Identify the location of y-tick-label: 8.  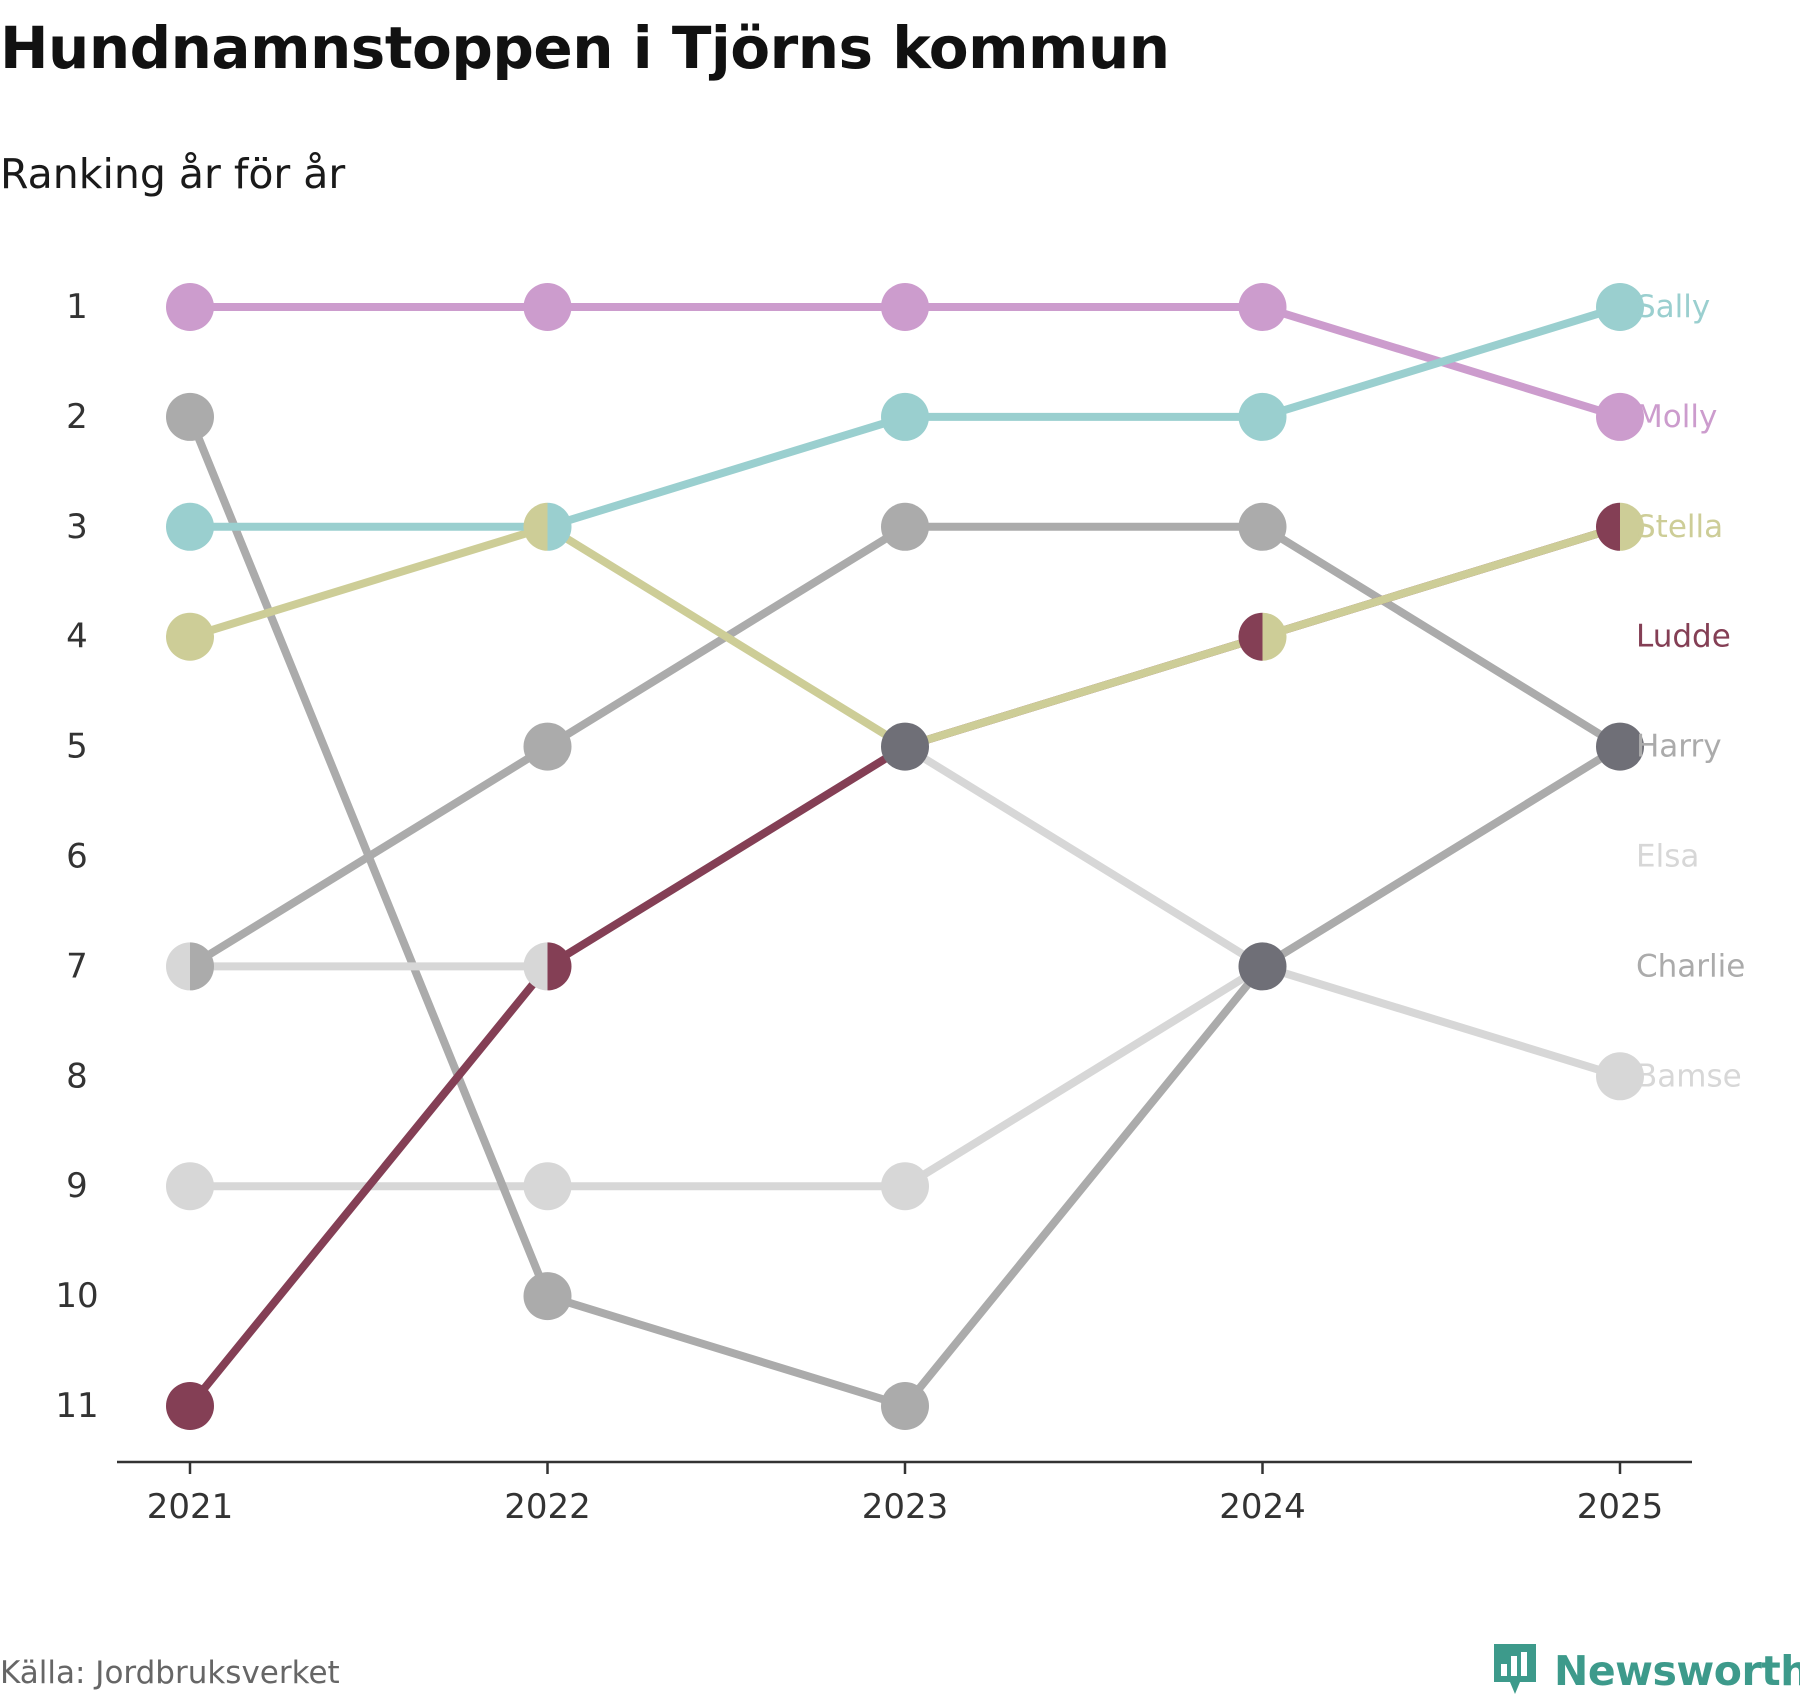
(77, 1076).